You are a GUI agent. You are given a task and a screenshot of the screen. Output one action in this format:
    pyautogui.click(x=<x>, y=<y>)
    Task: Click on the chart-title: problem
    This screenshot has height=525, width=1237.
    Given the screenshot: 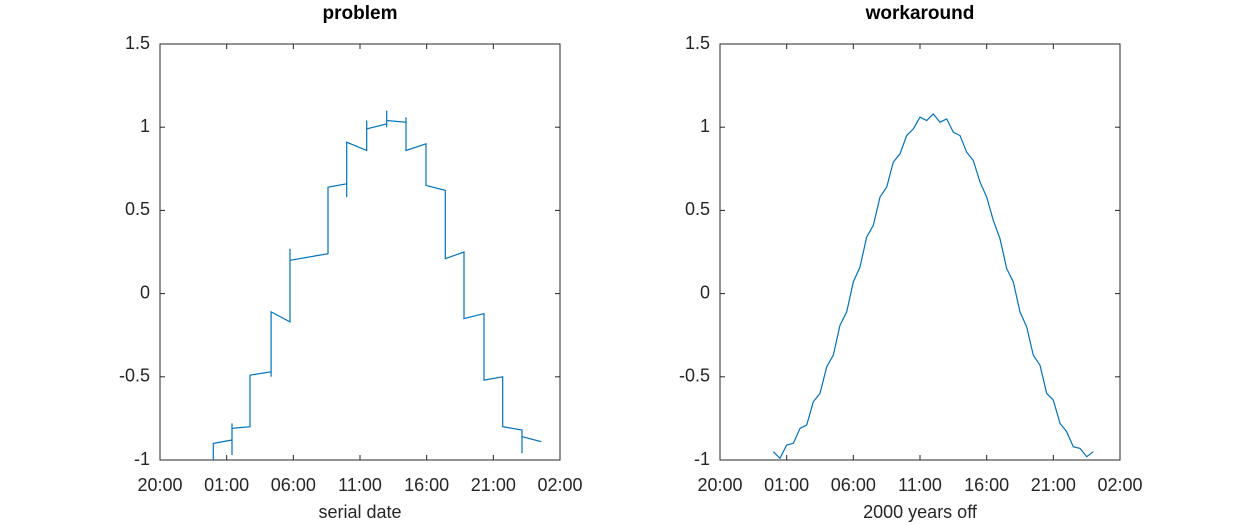 What is the action you would take?
    pyautogui.click(x=360, y=13)
    